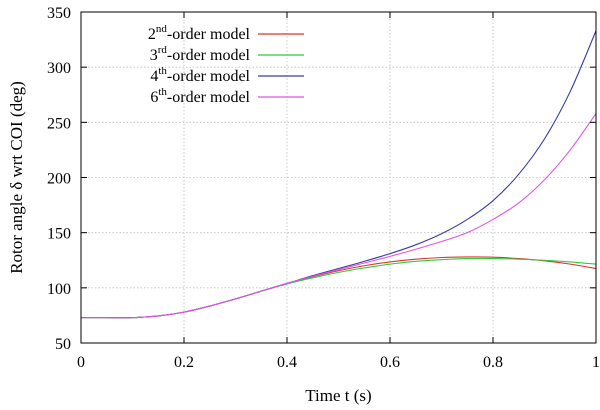 The image size is (600, 410). I want to click on legend-item: 3rd-order model, so click(227, 54).